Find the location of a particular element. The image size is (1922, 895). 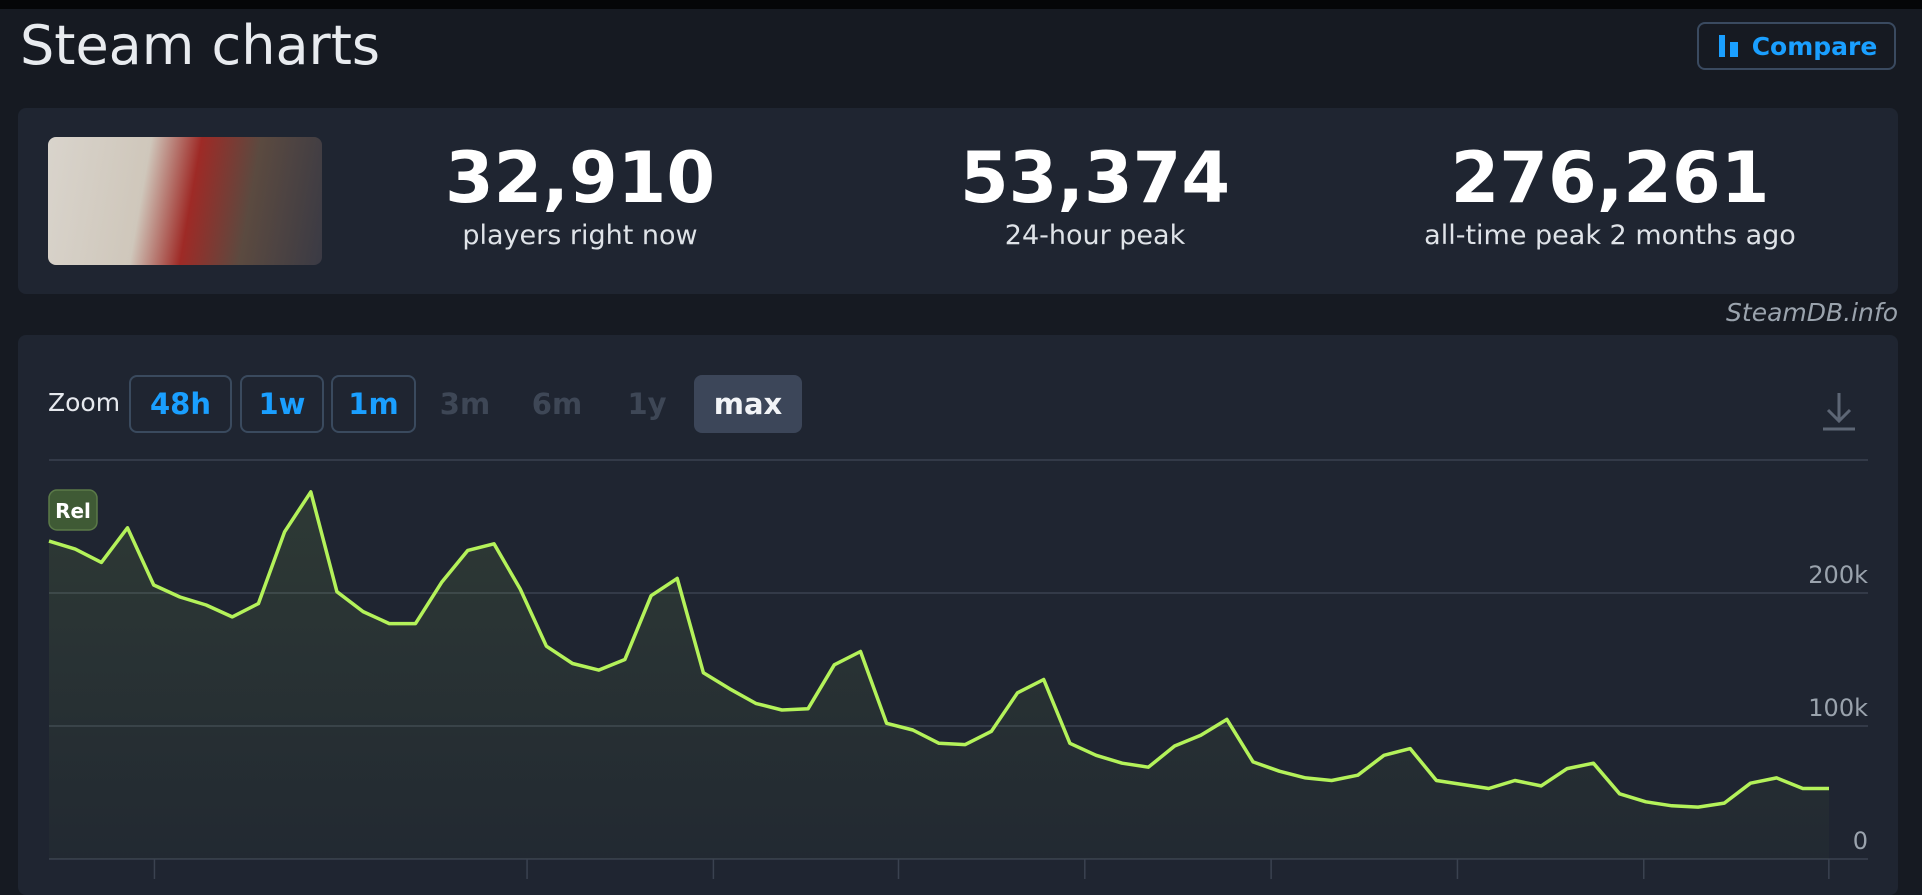

stat: 32,910 players right now is located at coordinates (580, 196).